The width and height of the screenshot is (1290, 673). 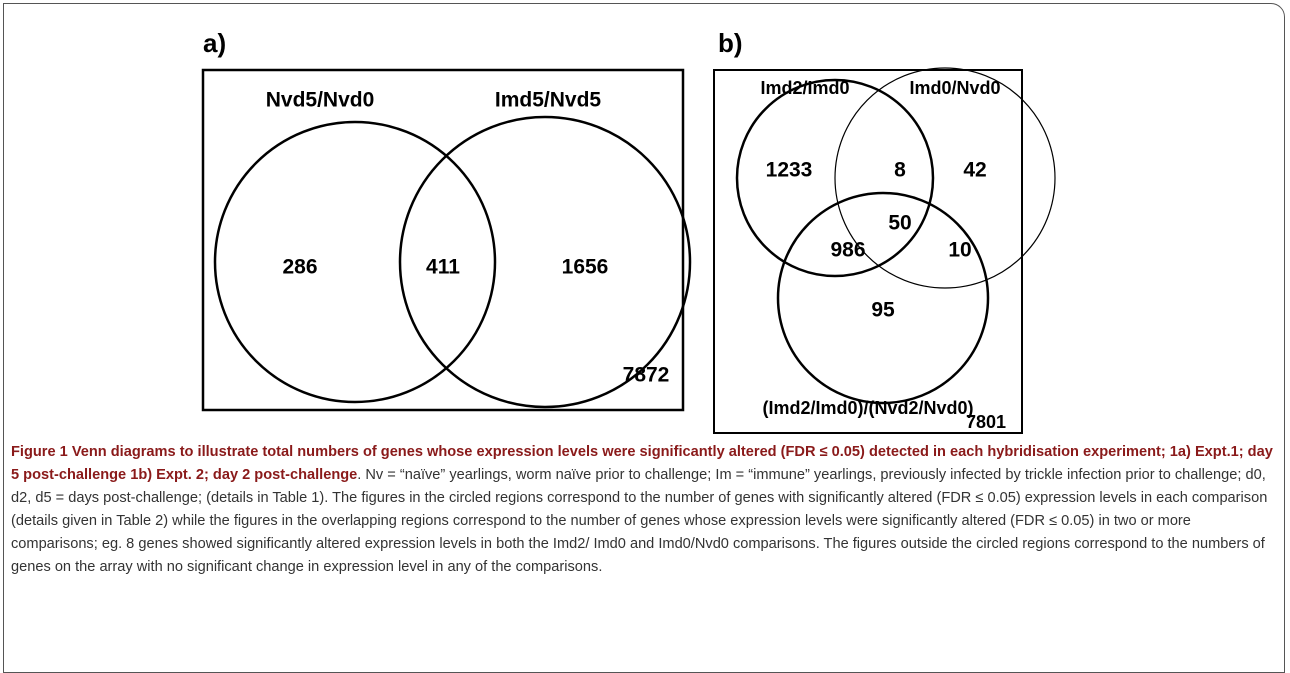 What do you see at coordinates (883, 310) in the screenshot?
I see `region-count: 95` at bounding box center [883, 310].